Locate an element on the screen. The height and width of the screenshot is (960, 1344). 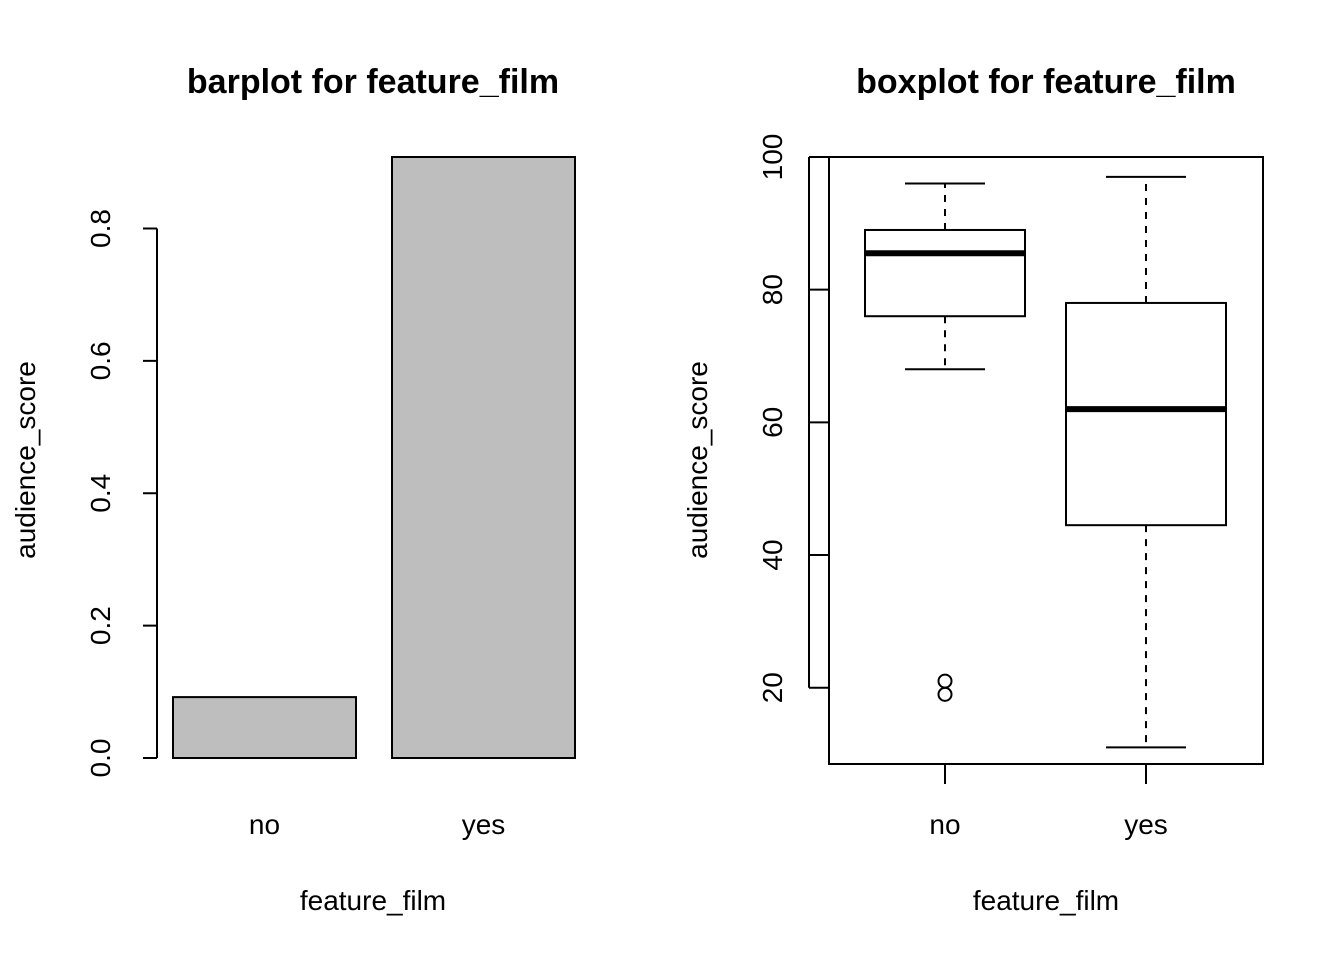
barplot-x-tick-label: no is located at coordinates (264, 824).